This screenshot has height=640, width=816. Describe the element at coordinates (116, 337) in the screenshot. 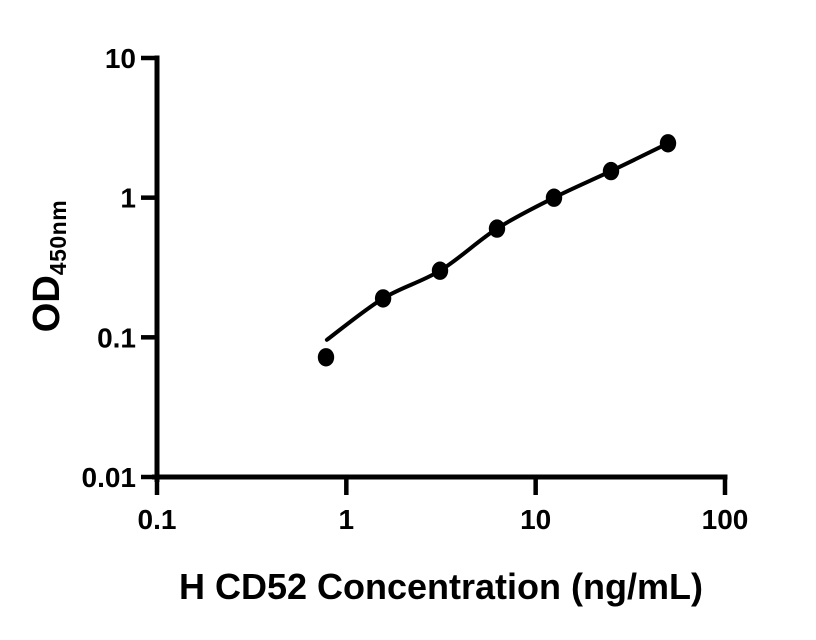

I see `y-tick-label: 0.1` at that location.